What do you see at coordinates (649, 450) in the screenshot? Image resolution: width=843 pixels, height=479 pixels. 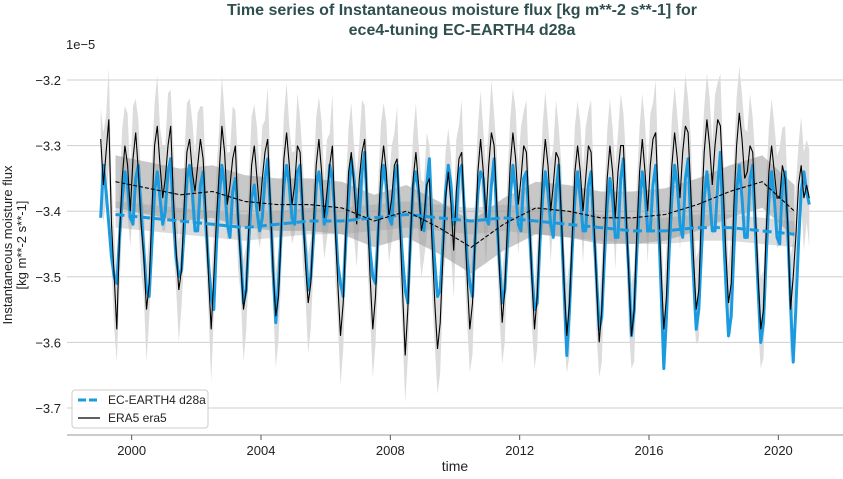 I see `x-tick-label: 2016` at bounding box center [649, 450].